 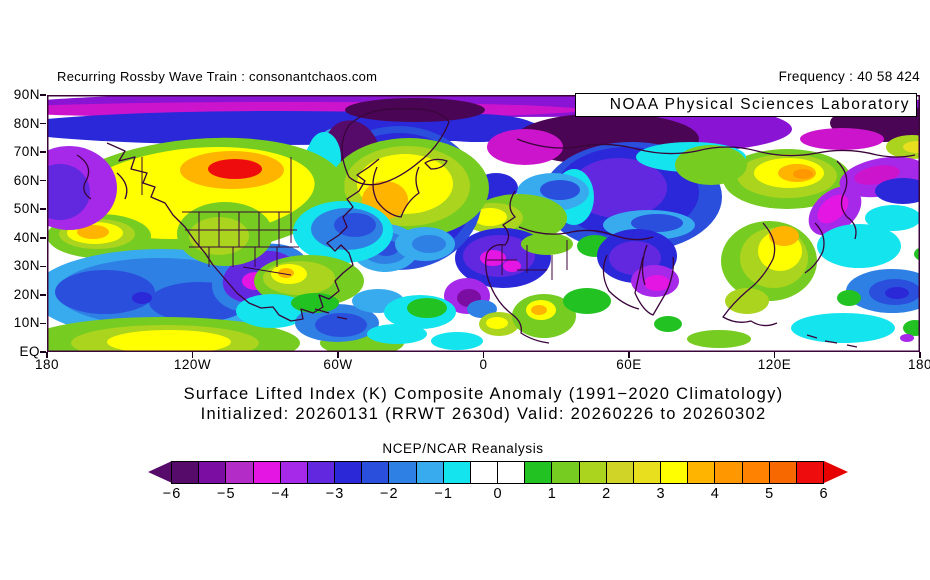 I want to click on colorbar-tick-value: 1, so click(x=552, y=494).